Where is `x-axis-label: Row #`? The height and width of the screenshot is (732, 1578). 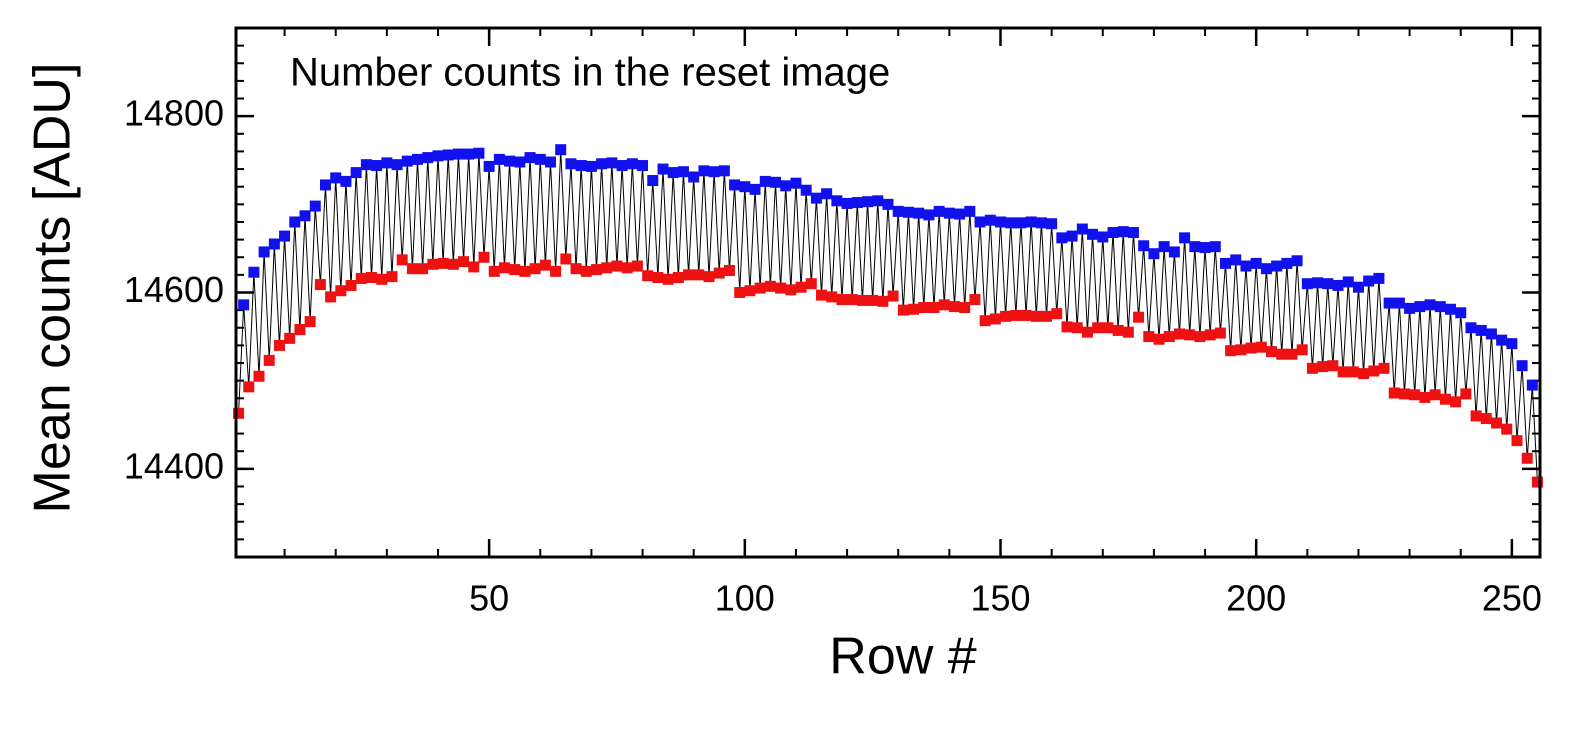 x-axis-label: Row # is located at coordinates (902, 657).